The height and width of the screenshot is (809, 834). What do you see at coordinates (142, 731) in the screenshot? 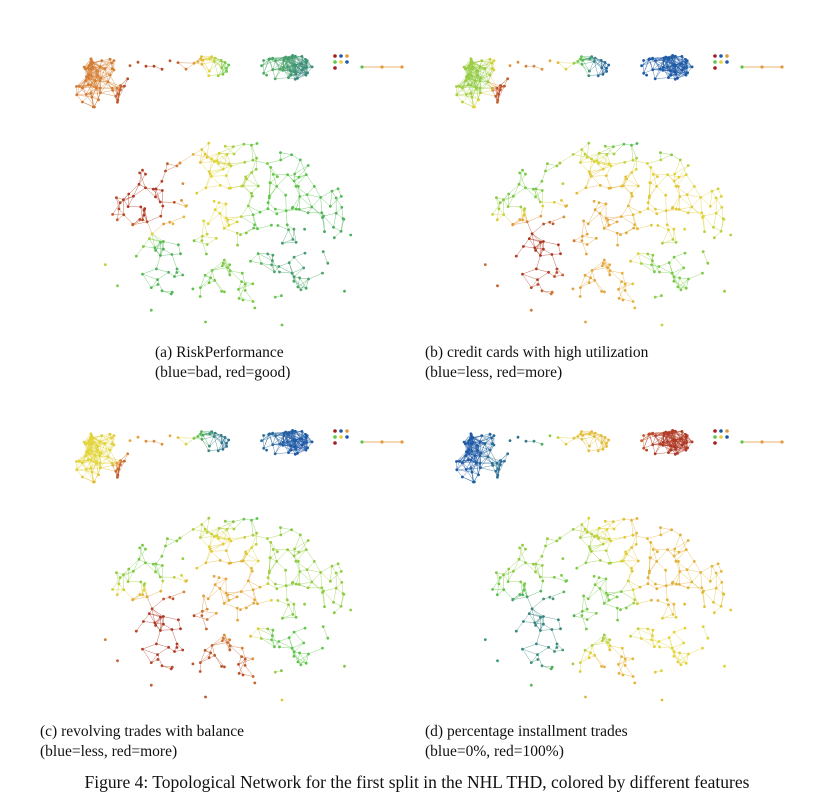
I see `caption-c-line1: (c) revolving trades with balance` at bounding box center [142, 731].